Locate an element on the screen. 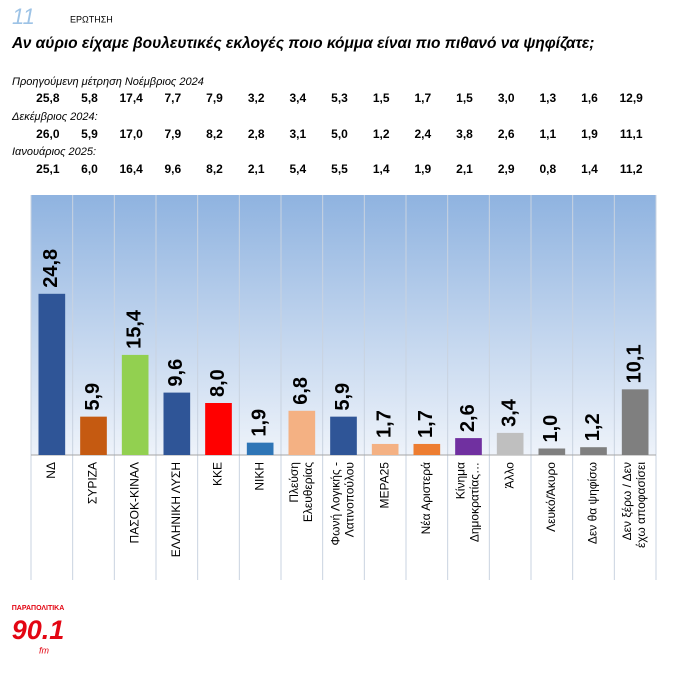 This screenshot has width=680, height=674. x-tick-label: ΚΚΕ is located at coordinates (218, 474).